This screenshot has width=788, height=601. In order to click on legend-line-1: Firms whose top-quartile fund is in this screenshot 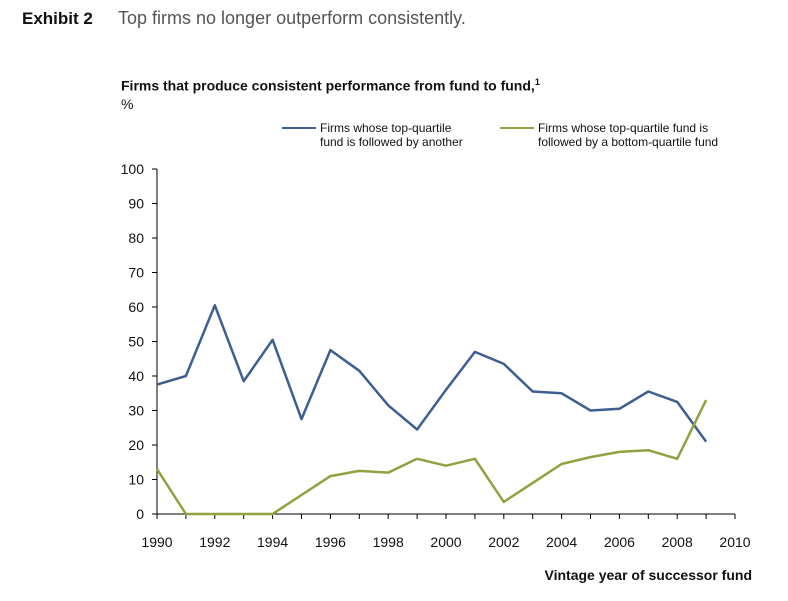, I will do `click(623, 128)`.